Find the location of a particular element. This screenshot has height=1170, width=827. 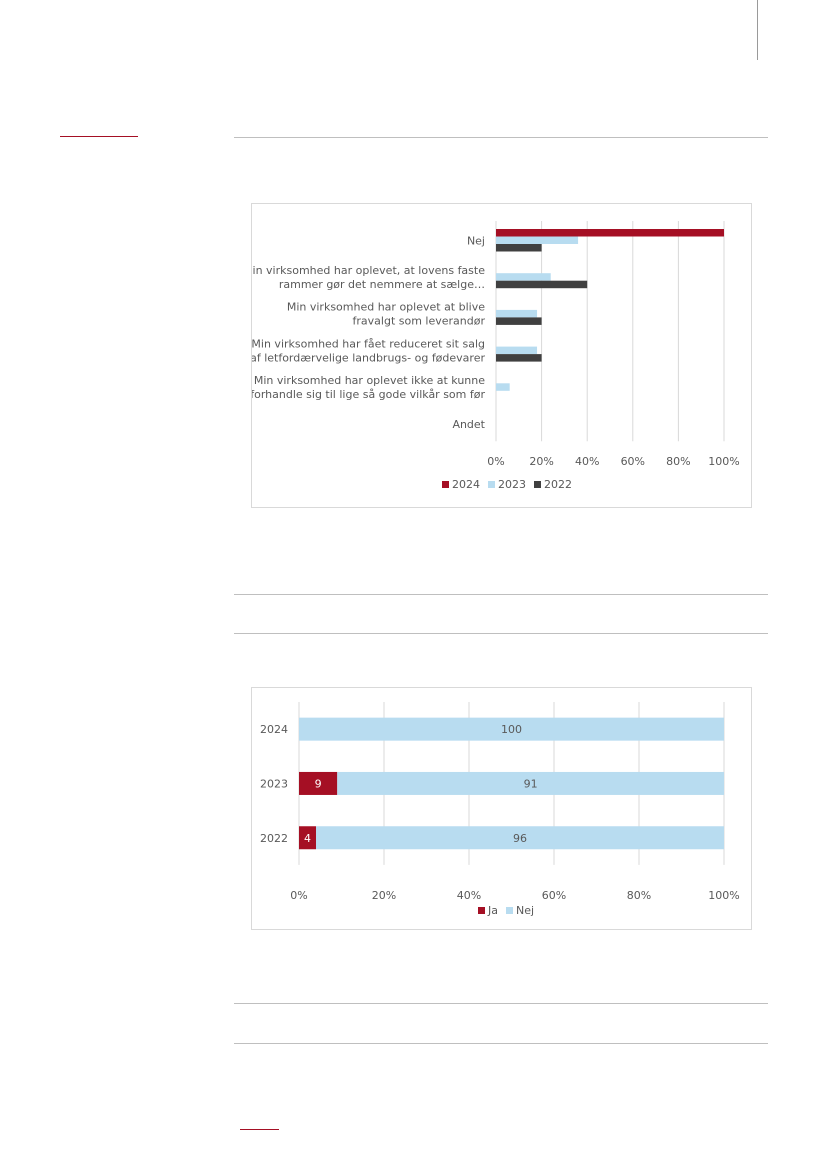

data-label: 9 is located at coordinates (318, 783).